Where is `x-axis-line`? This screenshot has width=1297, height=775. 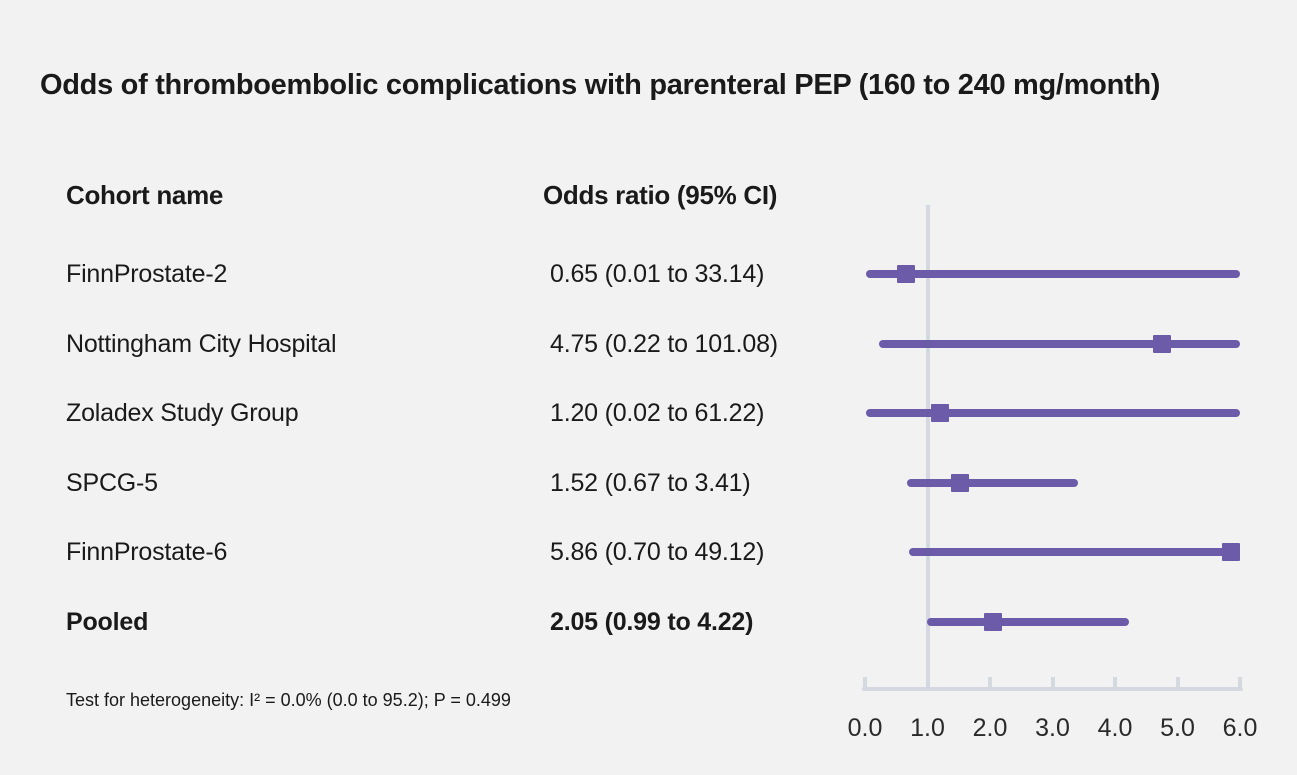 x-axis-line is located at coordinates (1052, 689).